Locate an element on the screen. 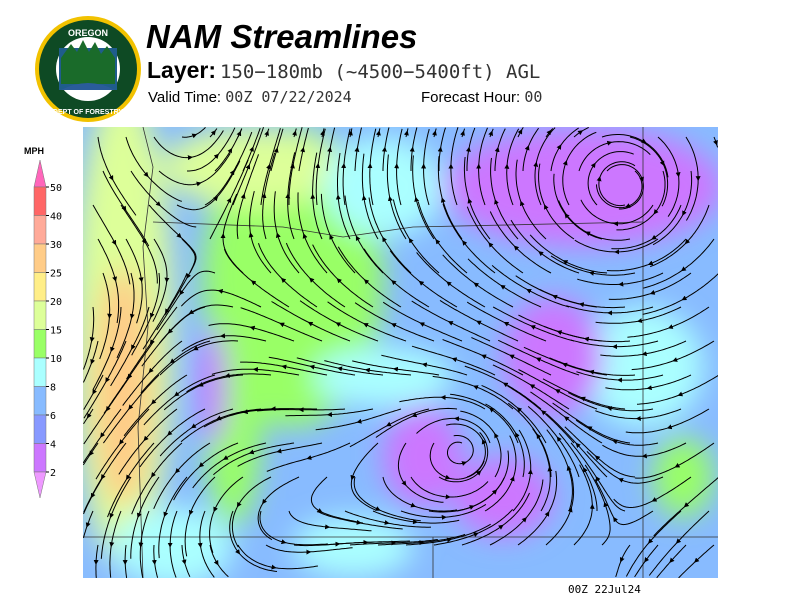 The image size is (800, 600). forecast-hour: Forecast Hour: 00 is located at coordinates (481, 97).